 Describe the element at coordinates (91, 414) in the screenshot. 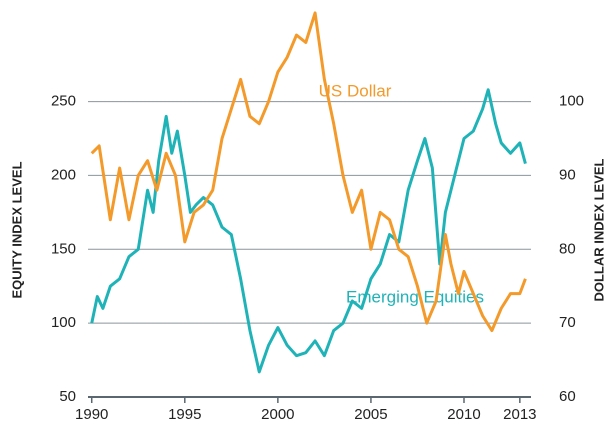

I see `x-tick-label: 1990` at that location.